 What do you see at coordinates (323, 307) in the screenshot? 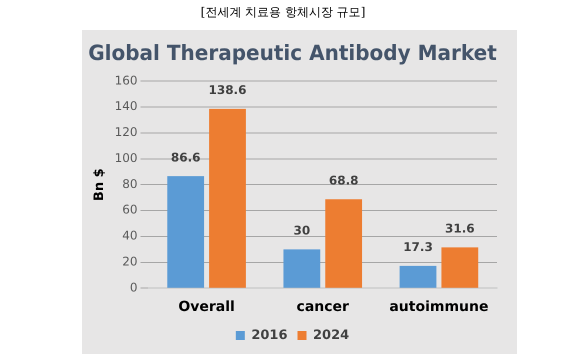
I see `x-tick-label: cancer` at bounding box center [323, 307].